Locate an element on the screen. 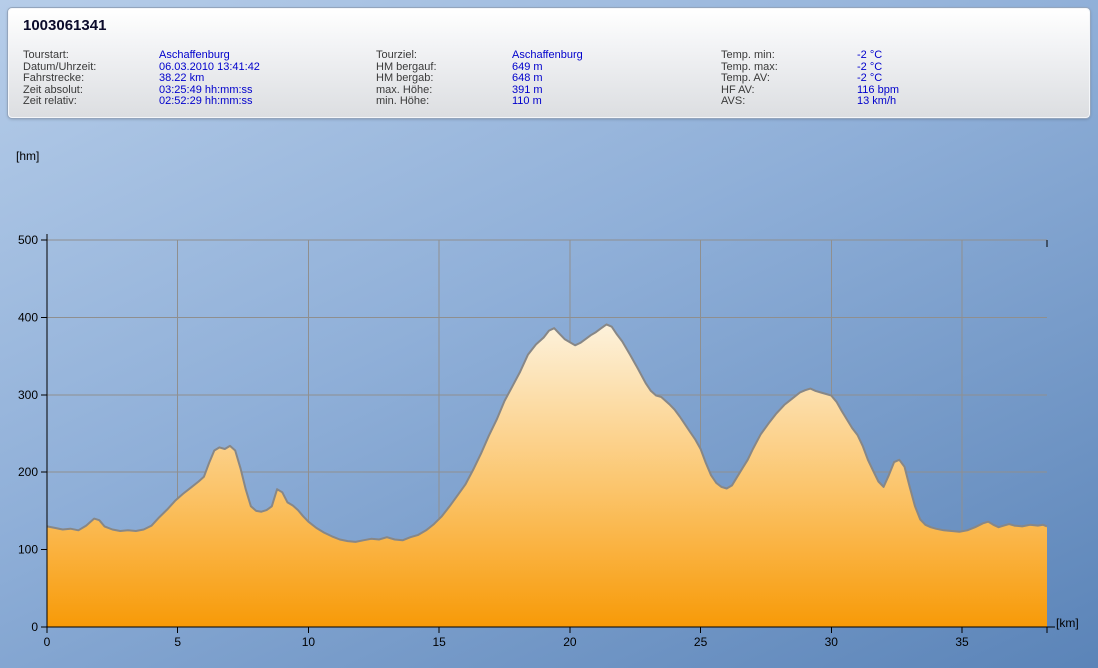 The height and width of the screenshot is (668, 1098). info-row: Temp. AV: -2 °C is located at coordinates (810, 79).